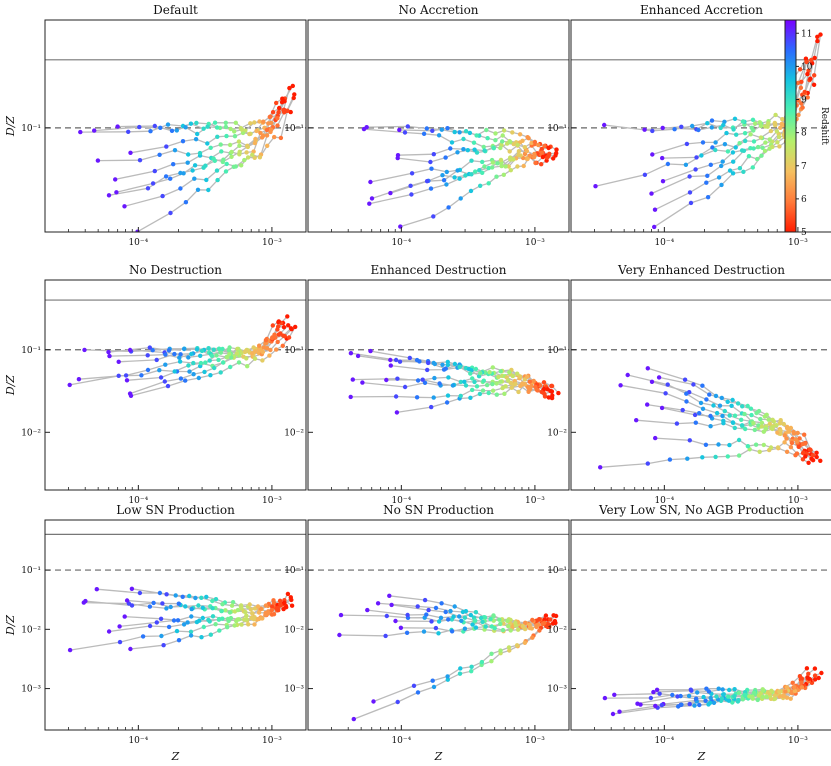  What do you see at coordinates (138, 741) in the screenshot?
I see `x-tick-label: 10⁻⁴` at bounding box center [138, 741].